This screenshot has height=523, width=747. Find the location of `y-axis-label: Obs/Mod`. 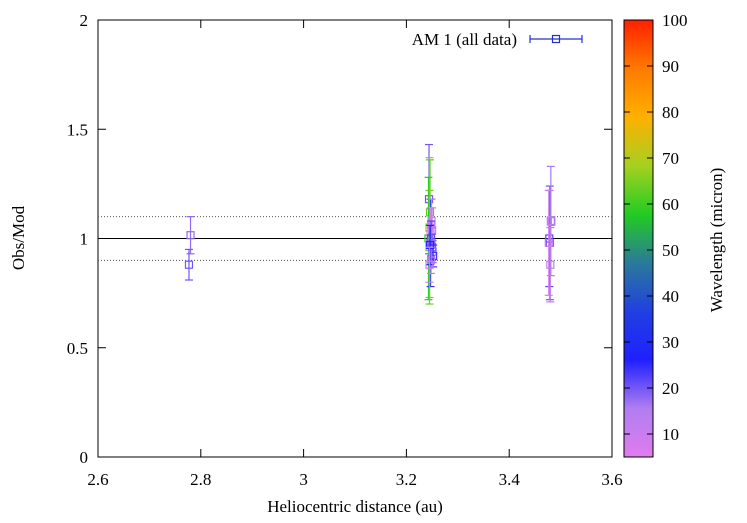

y-axis-label: Obs/Mod is located at coordinates (18, 237).